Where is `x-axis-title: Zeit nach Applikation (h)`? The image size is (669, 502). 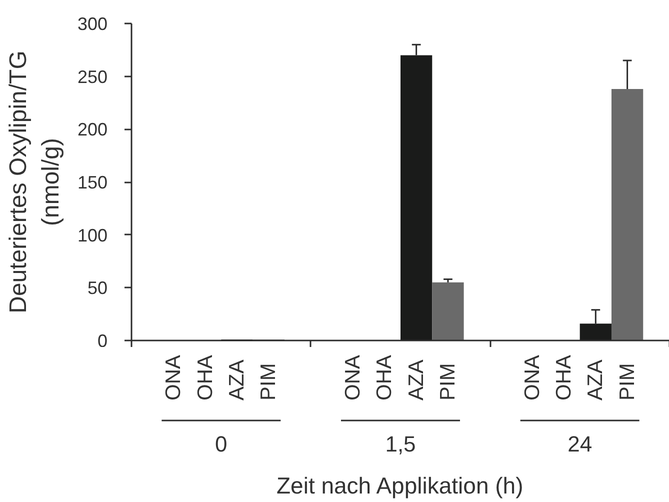
x-axis-title: Zeit nach Applikation (h) is located at coordinates (400, 485).